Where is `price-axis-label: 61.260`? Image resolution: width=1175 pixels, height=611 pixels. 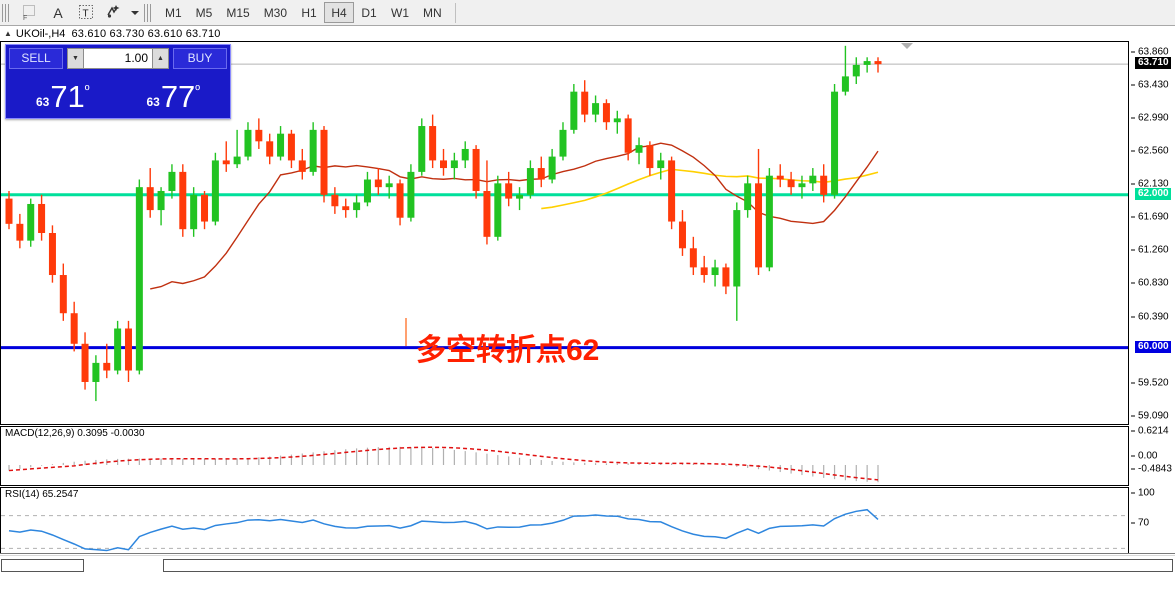
price-axis-label: 61.260 is located at coordinates (1153, 250).